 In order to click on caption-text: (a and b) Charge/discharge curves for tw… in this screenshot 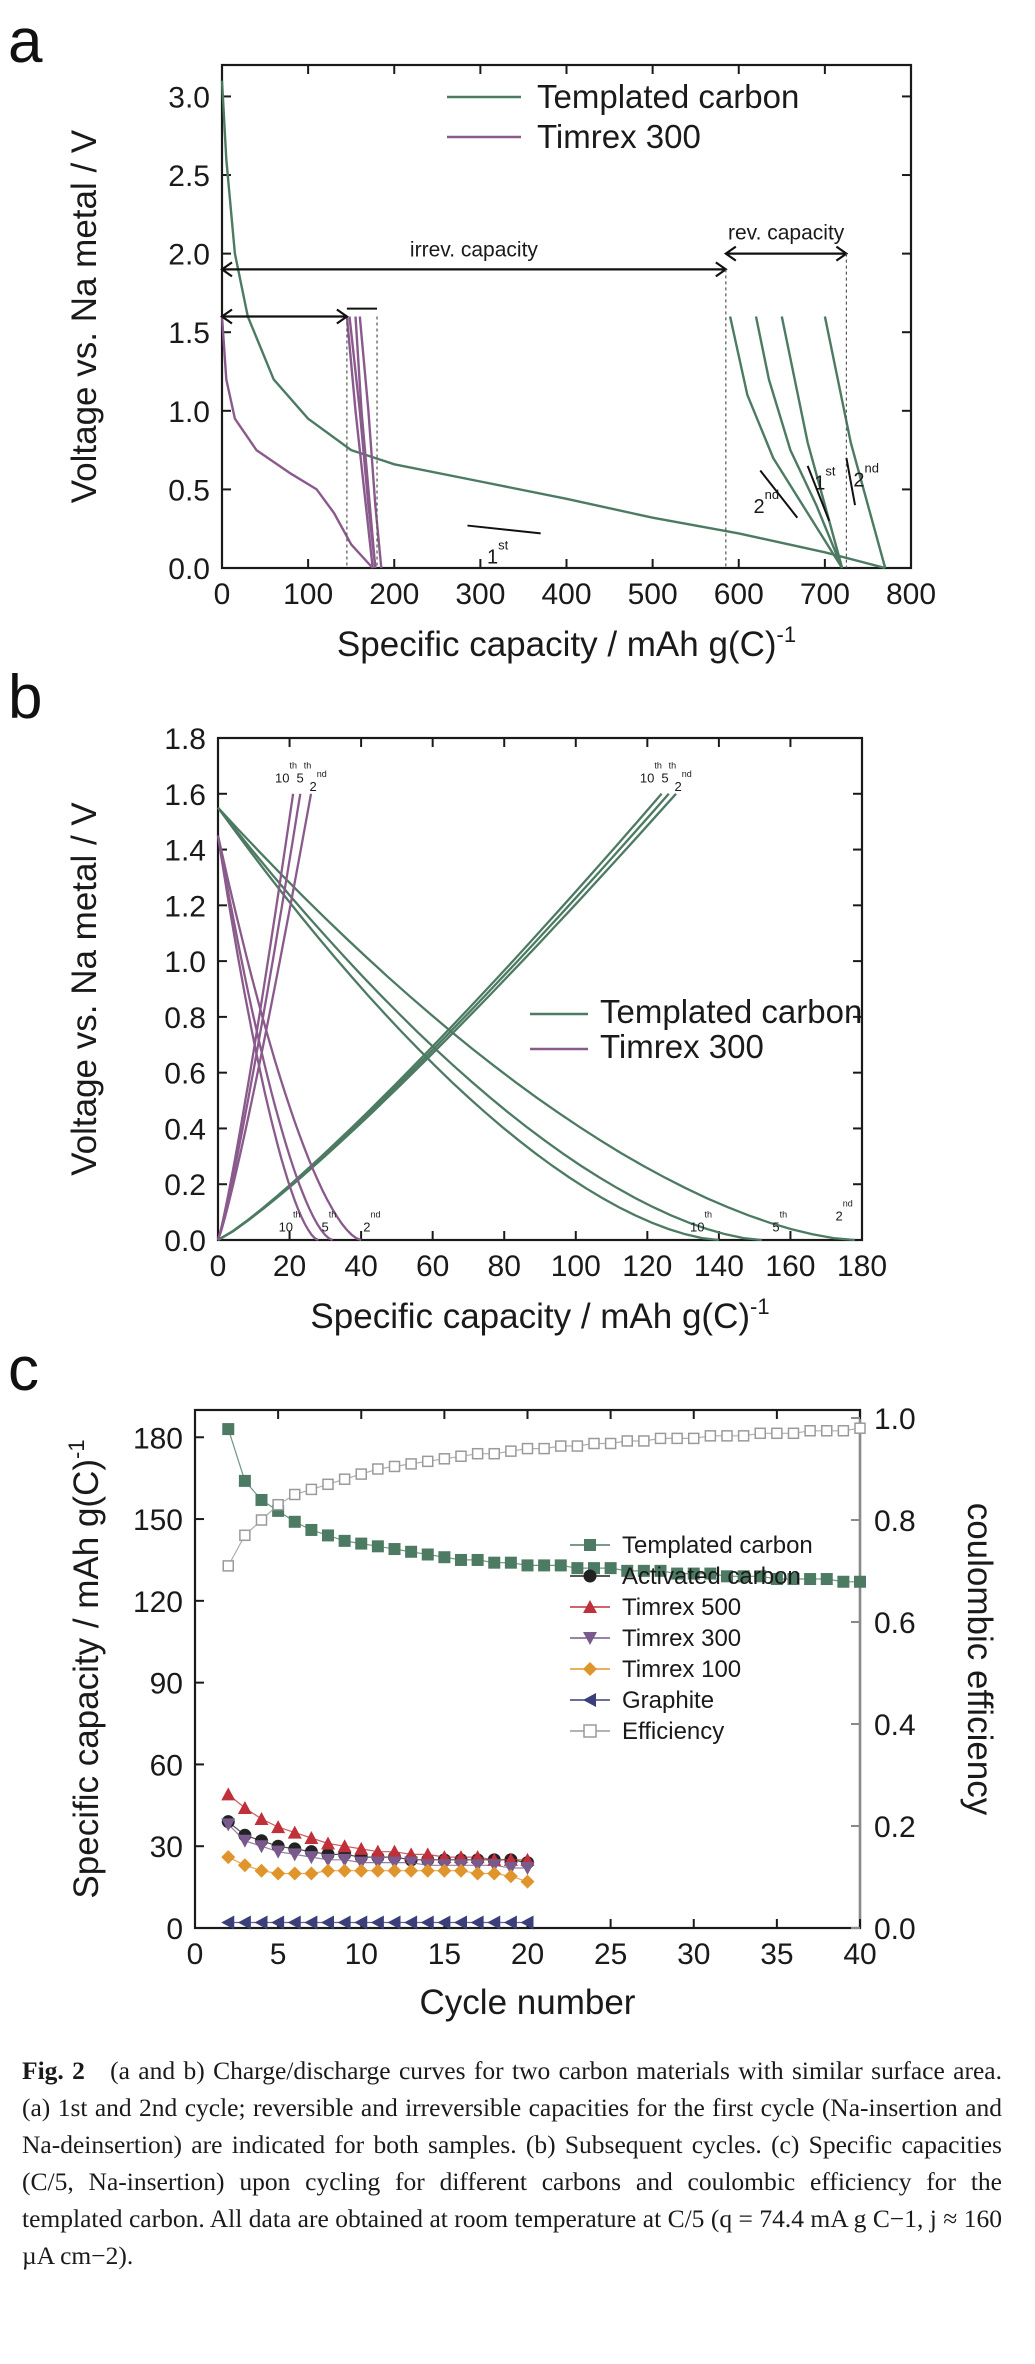, I will do `click(512, 2163)`.